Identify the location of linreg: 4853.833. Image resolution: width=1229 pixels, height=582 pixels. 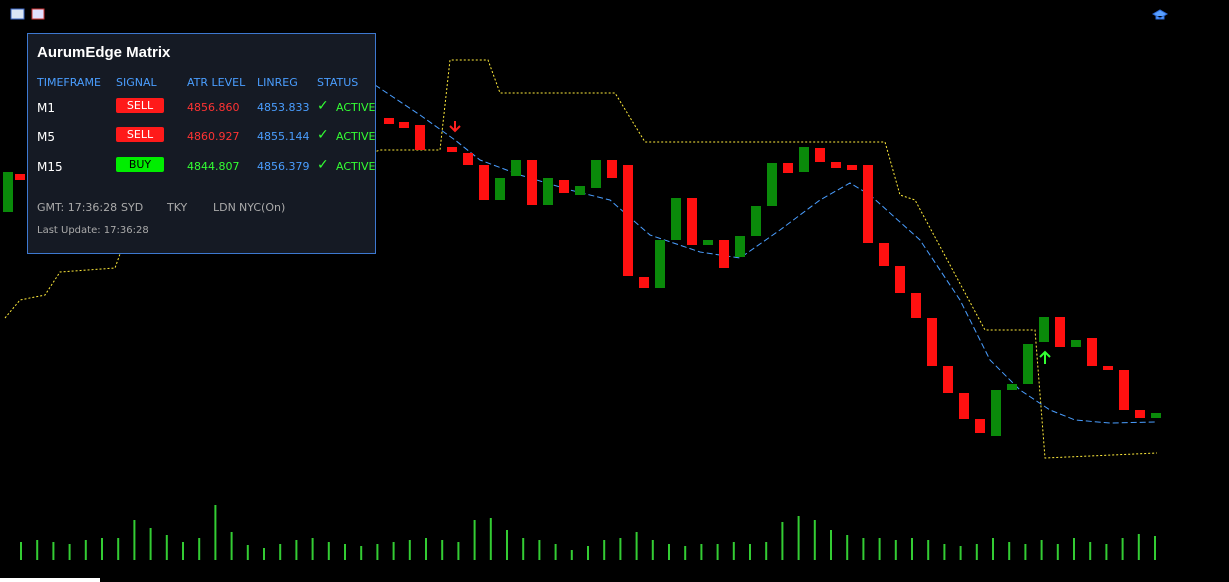
(283, 107).